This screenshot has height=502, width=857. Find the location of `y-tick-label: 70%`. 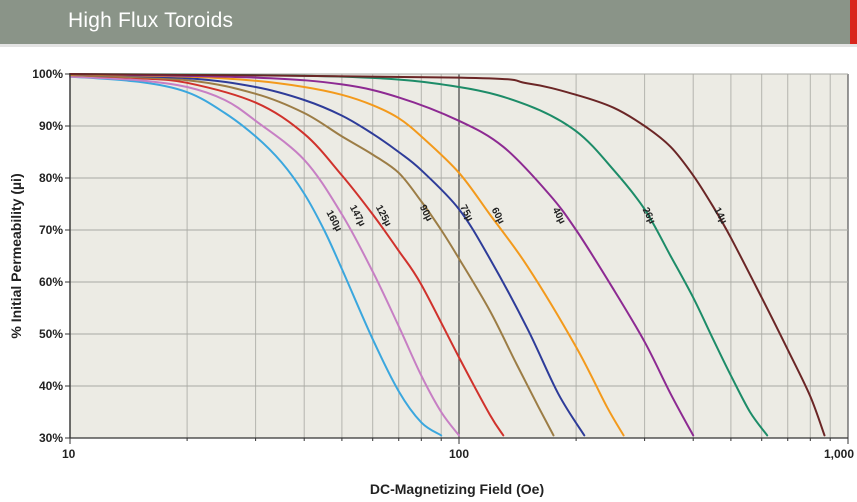

y-tick-label: 70% is located at coordinates (51, 230).